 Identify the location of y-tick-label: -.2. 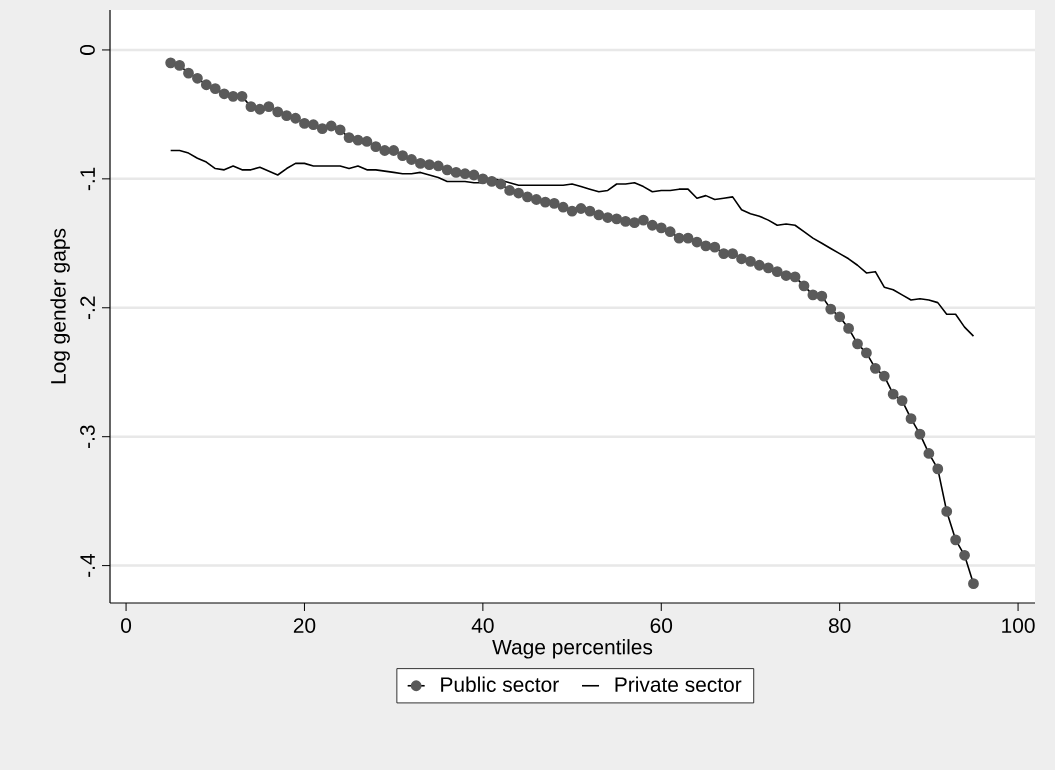
(87, 308).